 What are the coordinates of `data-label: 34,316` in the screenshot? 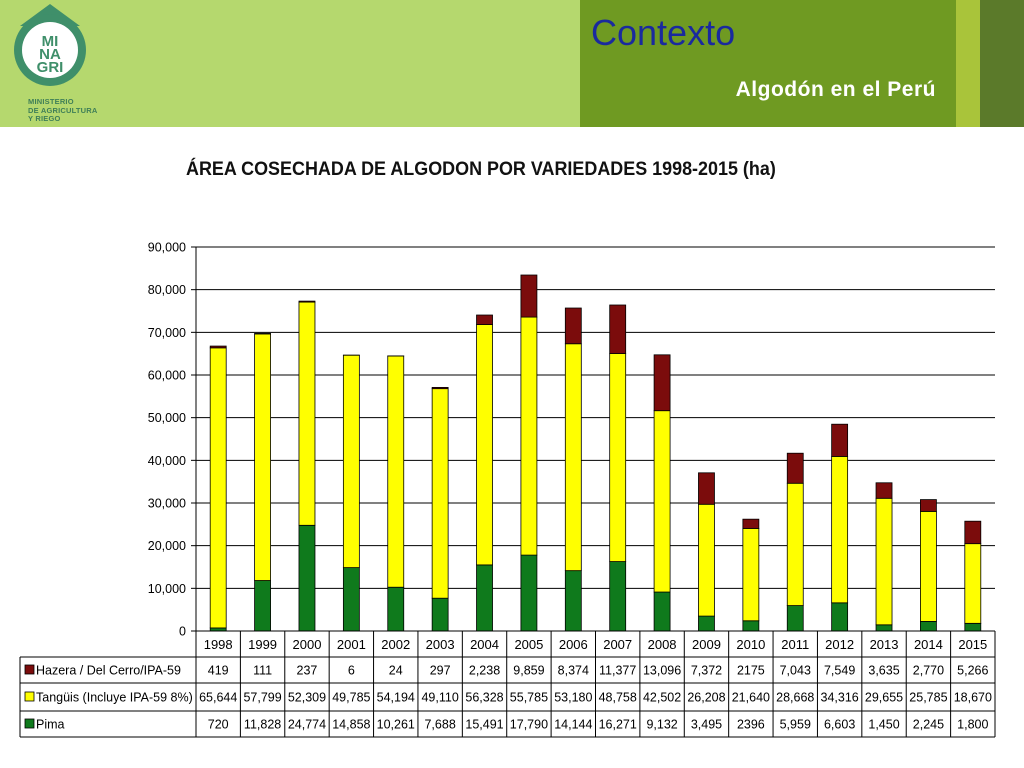 It's located at (840, 698).